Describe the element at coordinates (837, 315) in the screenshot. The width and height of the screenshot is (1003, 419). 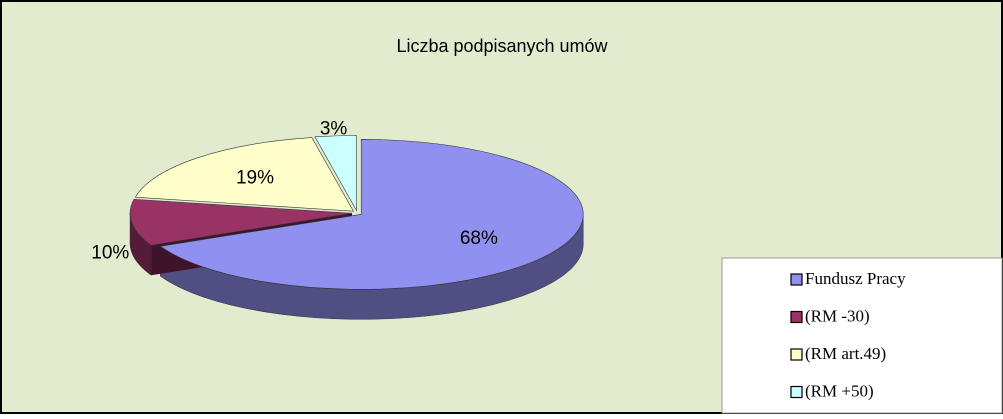
I see `legend-label: (RM -30)` at that location.